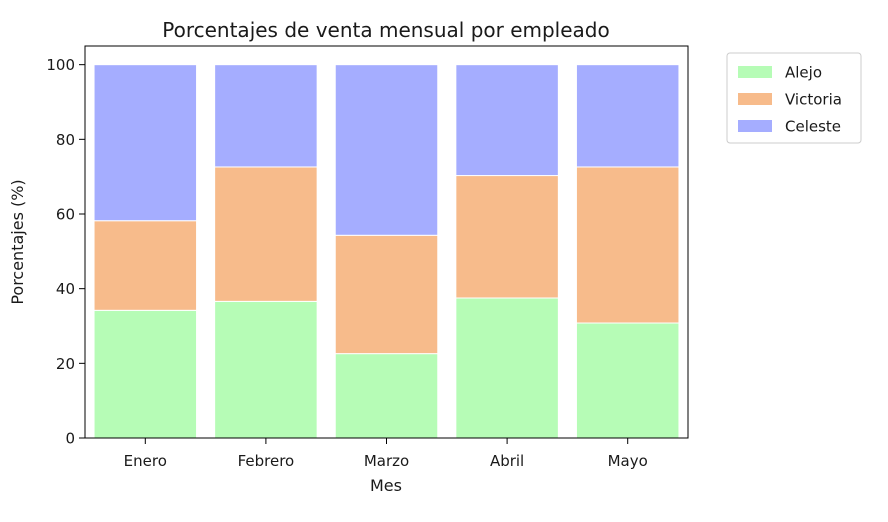 The height and width of the screenshot is (522, 888). Describe the element at coordinates (507, 461) in the screenshot. I see `x-tick-label-abril: Abril` at that location.